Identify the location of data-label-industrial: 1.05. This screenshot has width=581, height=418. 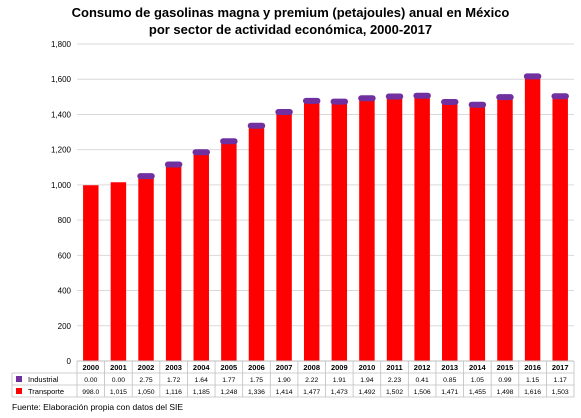
(477, 380).